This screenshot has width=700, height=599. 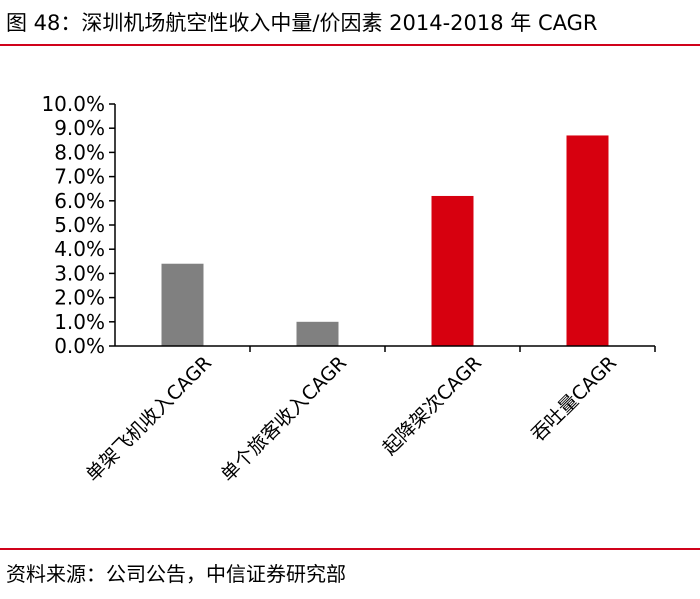 What do you see at coordinates (176, 574) in the screenshot?
I see `source-note: 资料来源：公司公告，中信证券研究部` at bounding box center [176, 574].